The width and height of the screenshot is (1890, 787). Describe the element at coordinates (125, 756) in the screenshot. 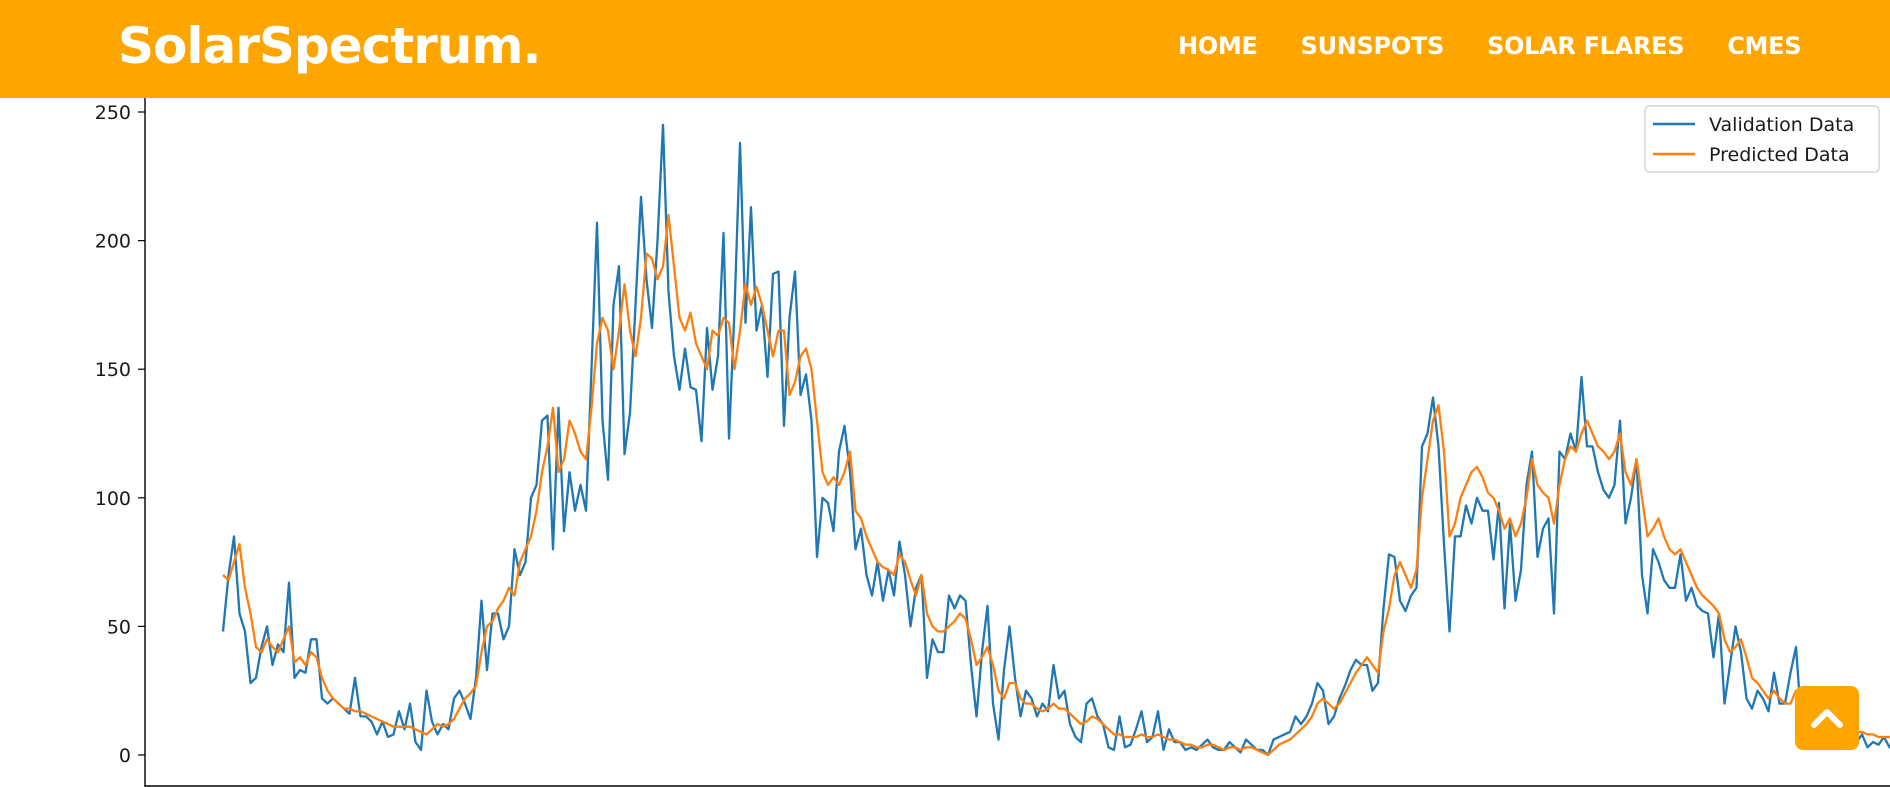

I see `y-tick-label-0: 0` at that location.